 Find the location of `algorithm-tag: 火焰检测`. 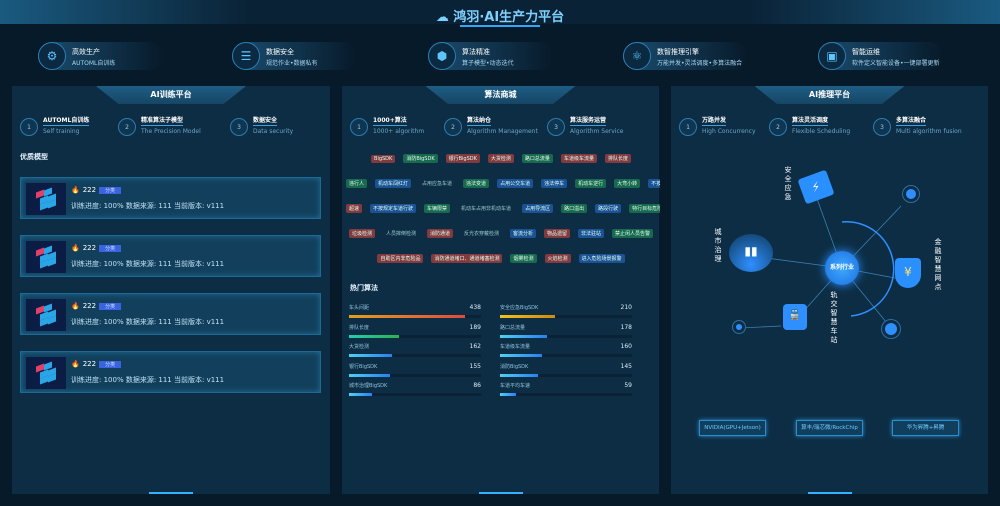

algorithm-tag: 火焰检测 is located at coordinates (557, 258).